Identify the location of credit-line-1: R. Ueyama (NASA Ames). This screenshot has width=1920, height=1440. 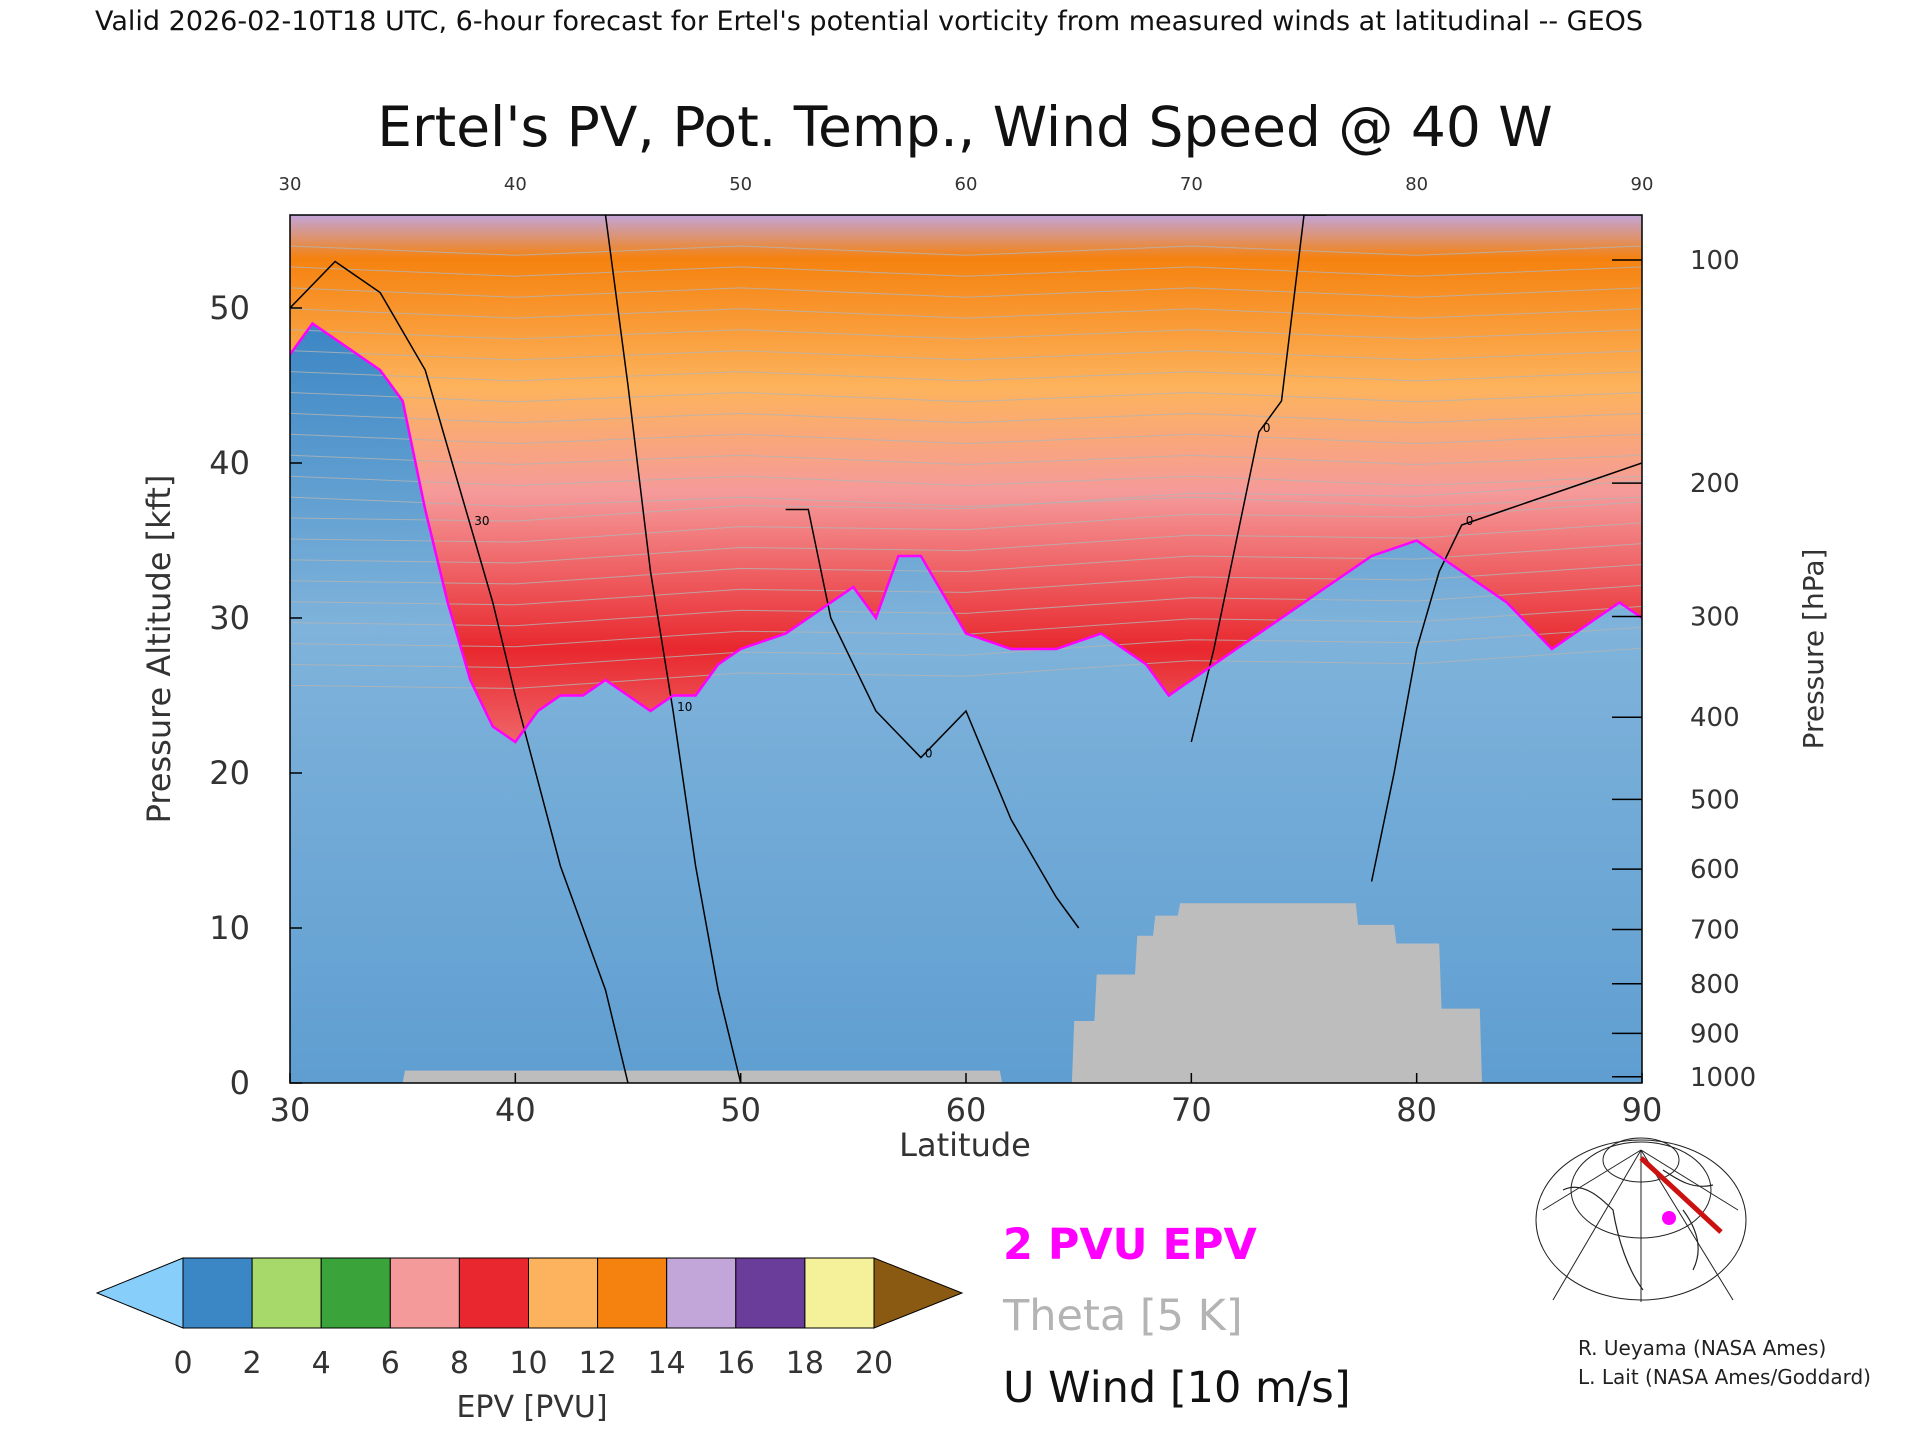
(1702, 1348).